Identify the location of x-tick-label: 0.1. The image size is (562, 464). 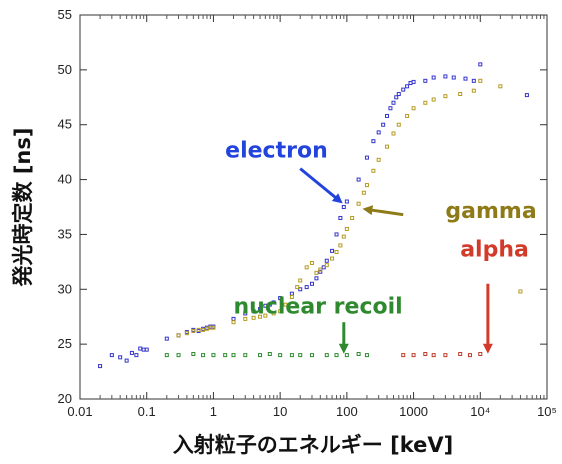
(147, 411).